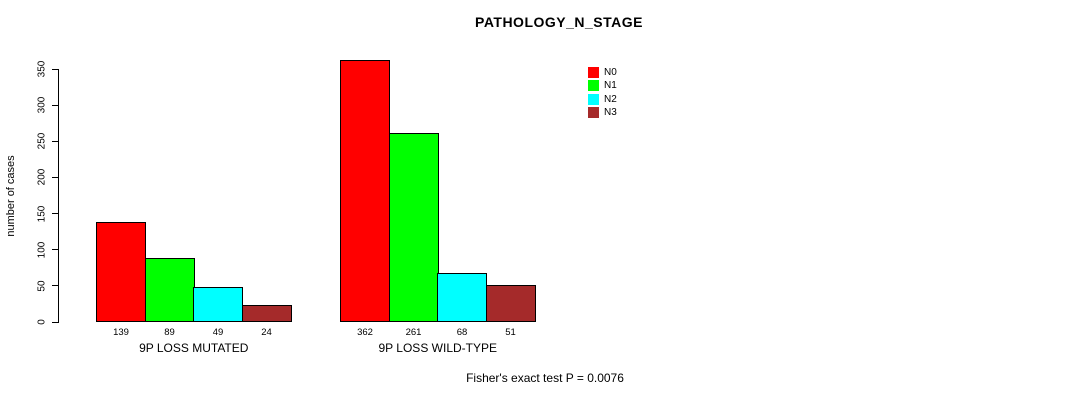  Describe the element at coordinates (121, 332) in the screenshot. I see `bar-value-label: 139` at that location.